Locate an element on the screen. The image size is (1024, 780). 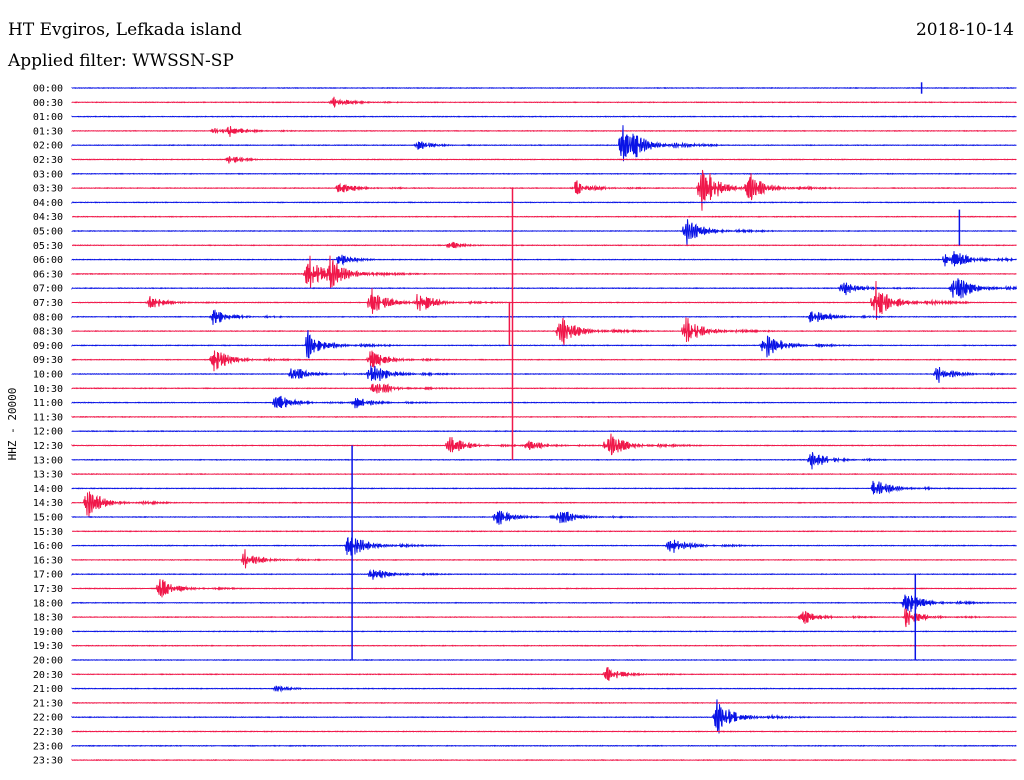
time-label: 16:30 is located at coordinates (48, 560).